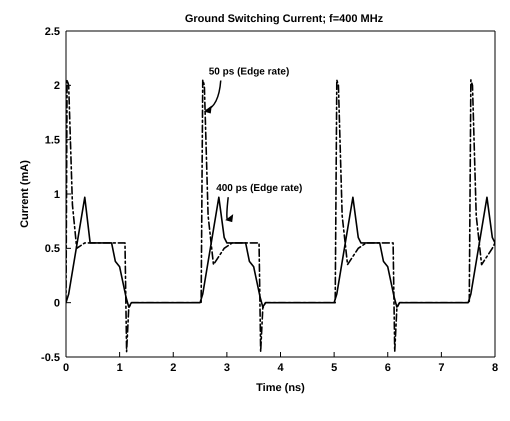 The image size is (510, 421). What do you see at coordinates (334, 368) in the screenshot?
I see `x-tick-label: 5` at bounding box center [334, 368].